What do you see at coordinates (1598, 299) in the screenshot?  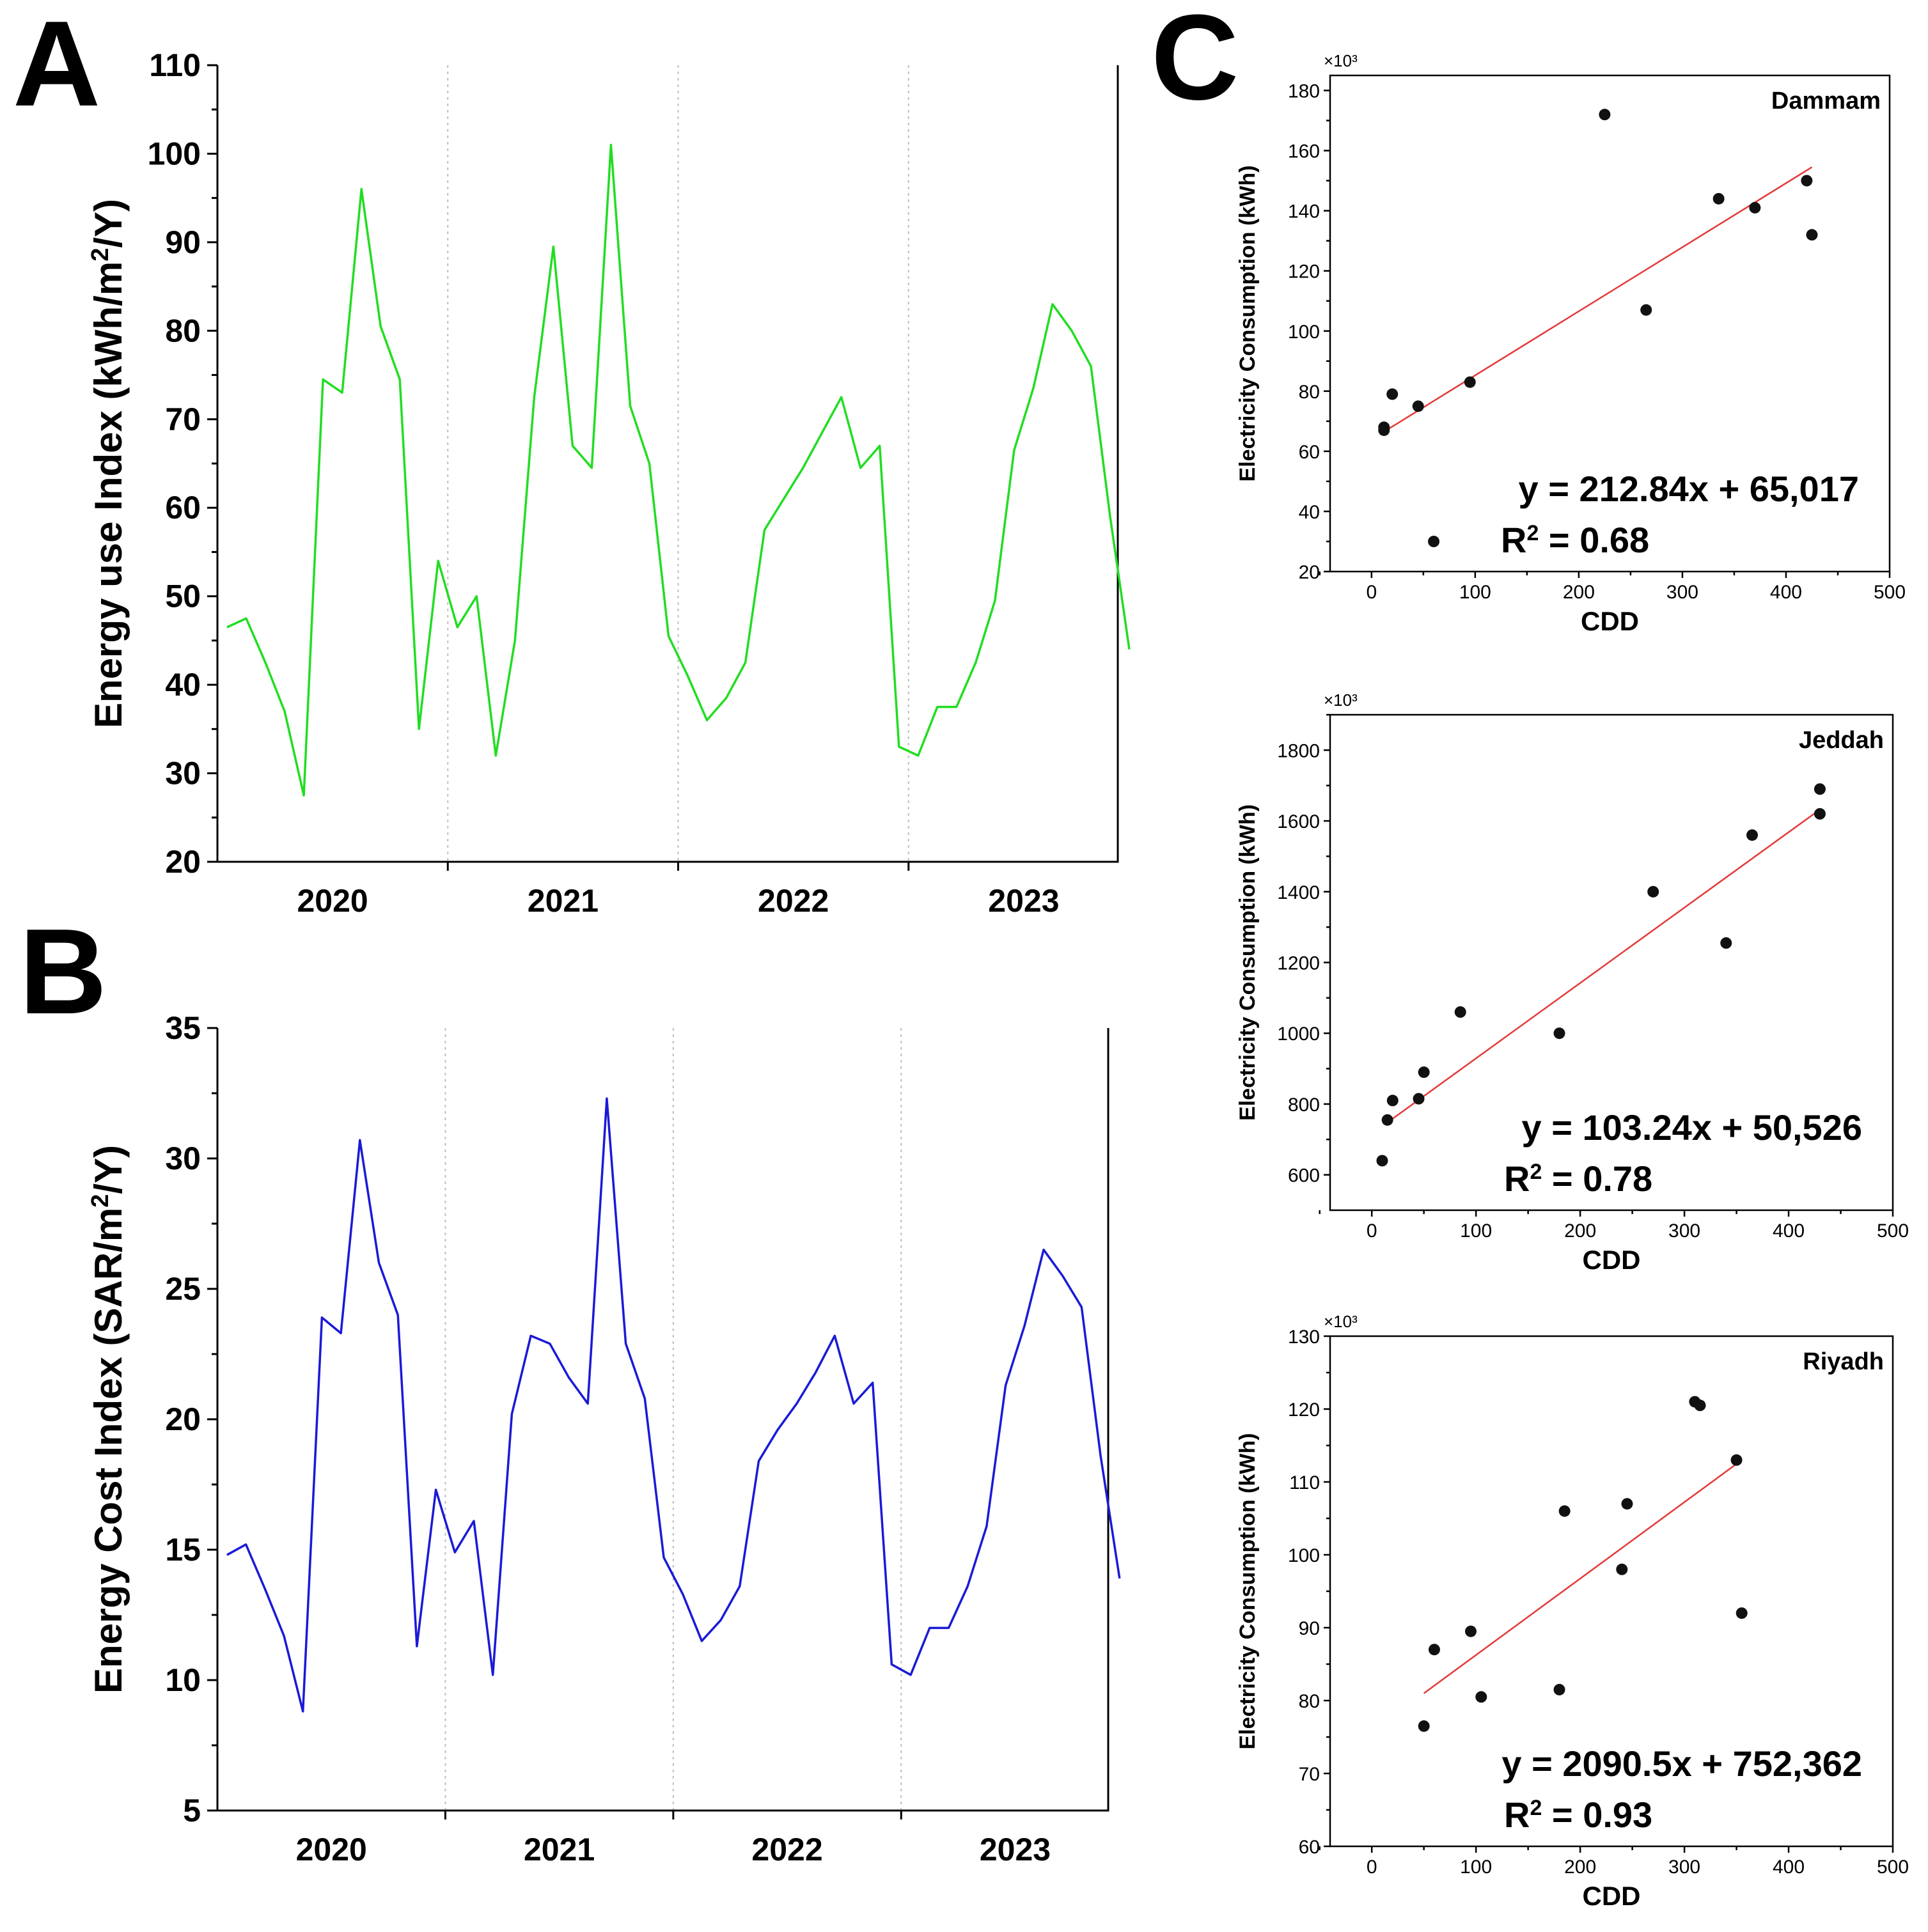 I see `fit-line` at bounding box center [1598, 299].